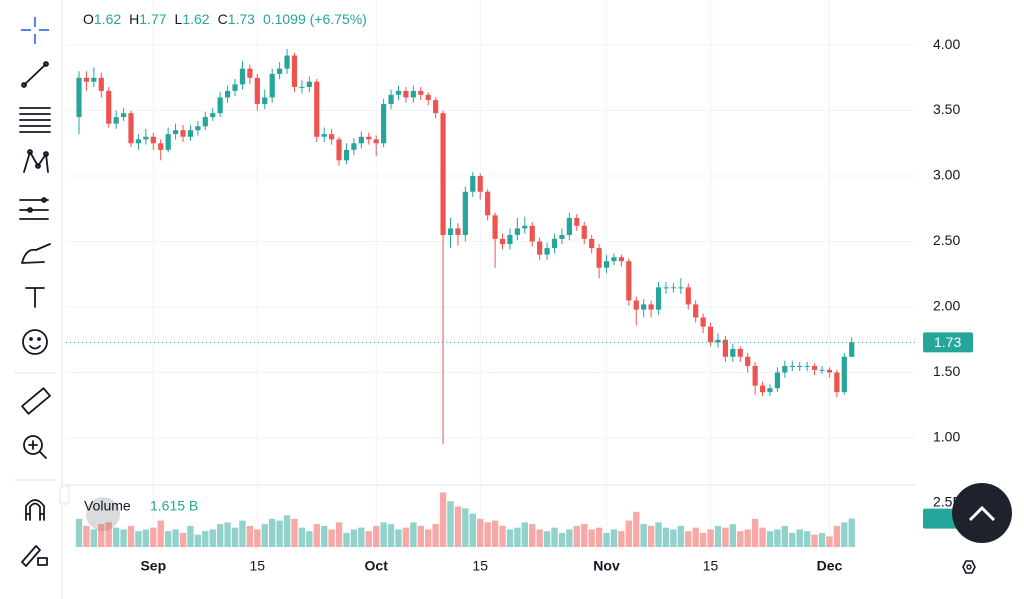 The width and height of the screenshot is (1024, 599). I want to click on pattern-tool, so click(36, 161).